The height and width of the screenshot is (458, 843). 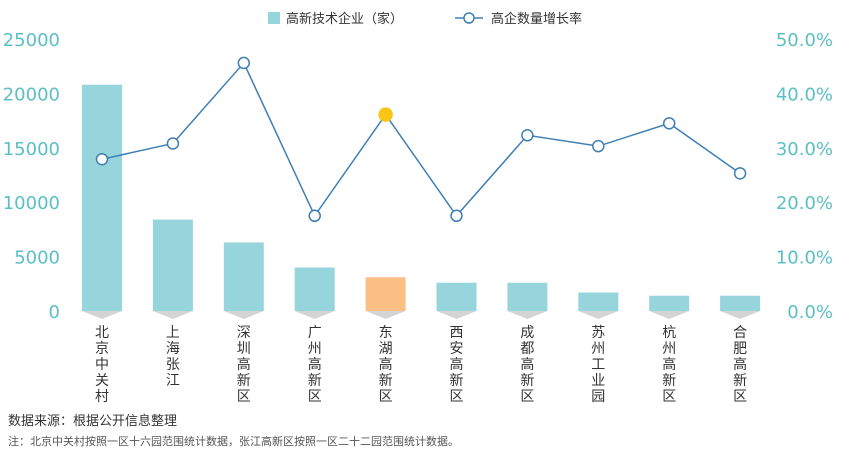 What do you see at coordinates (804, 149) in the screenshot?
I see `right-axis-tick: 30.0%` at bounding box center [804, 149].